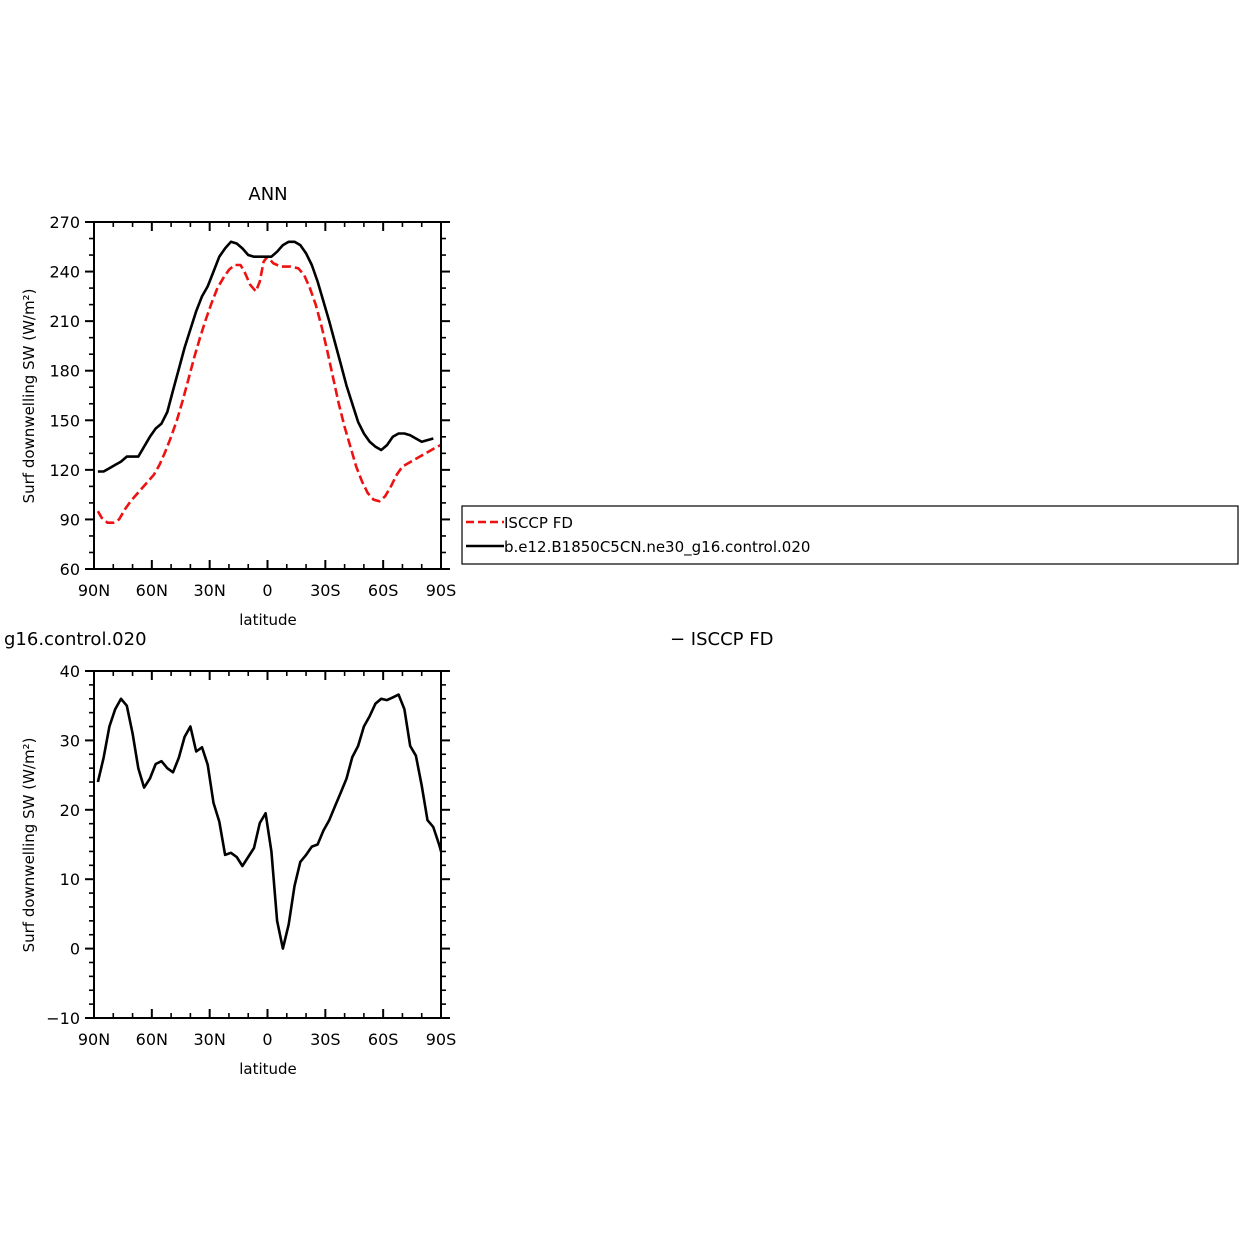 The height and width of the screenshot is (1258, 1256). I want to click on y-tick-label: −10, so click(63, 1018).